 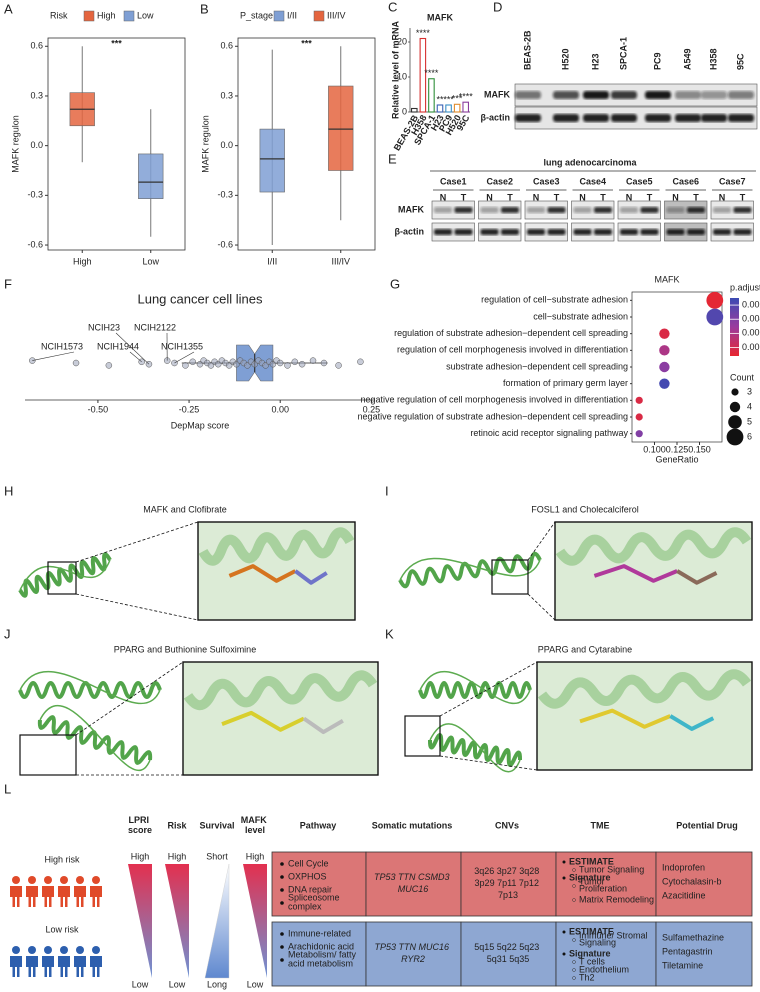 I want to click on pathway-item: DNA repair, so click(x=310, y=889).